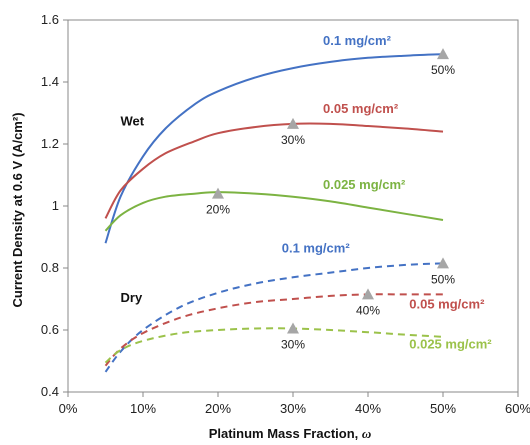 This screenshot has width=530, height=445. Describe the element at coordinates (517, 408) in the screenshot. I see `x-tick-label: 60%` at that location.